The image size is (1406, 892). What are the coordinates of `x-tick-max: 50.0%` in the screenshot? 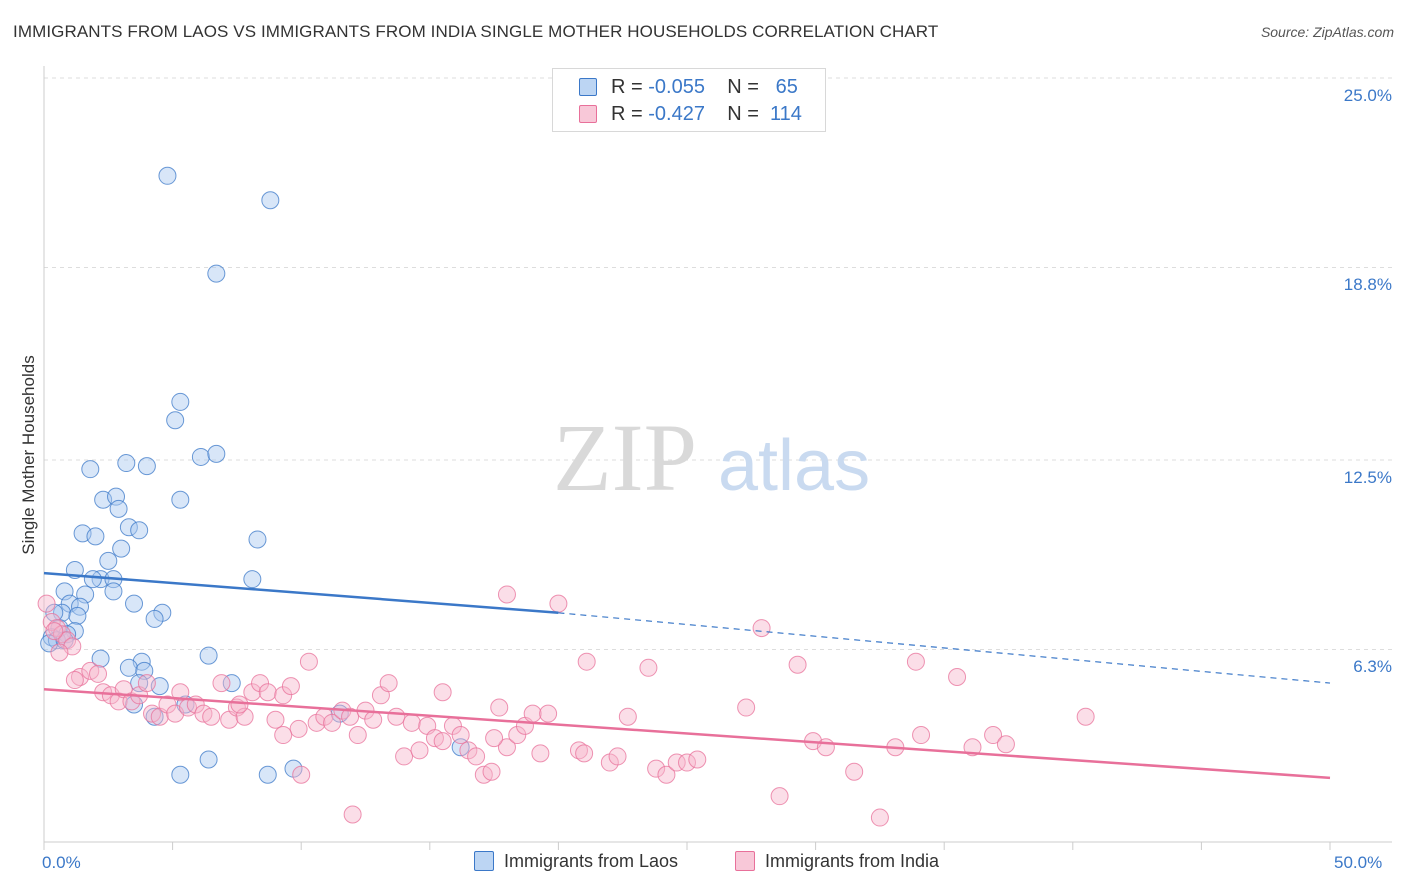 It's located at (1358, 862).